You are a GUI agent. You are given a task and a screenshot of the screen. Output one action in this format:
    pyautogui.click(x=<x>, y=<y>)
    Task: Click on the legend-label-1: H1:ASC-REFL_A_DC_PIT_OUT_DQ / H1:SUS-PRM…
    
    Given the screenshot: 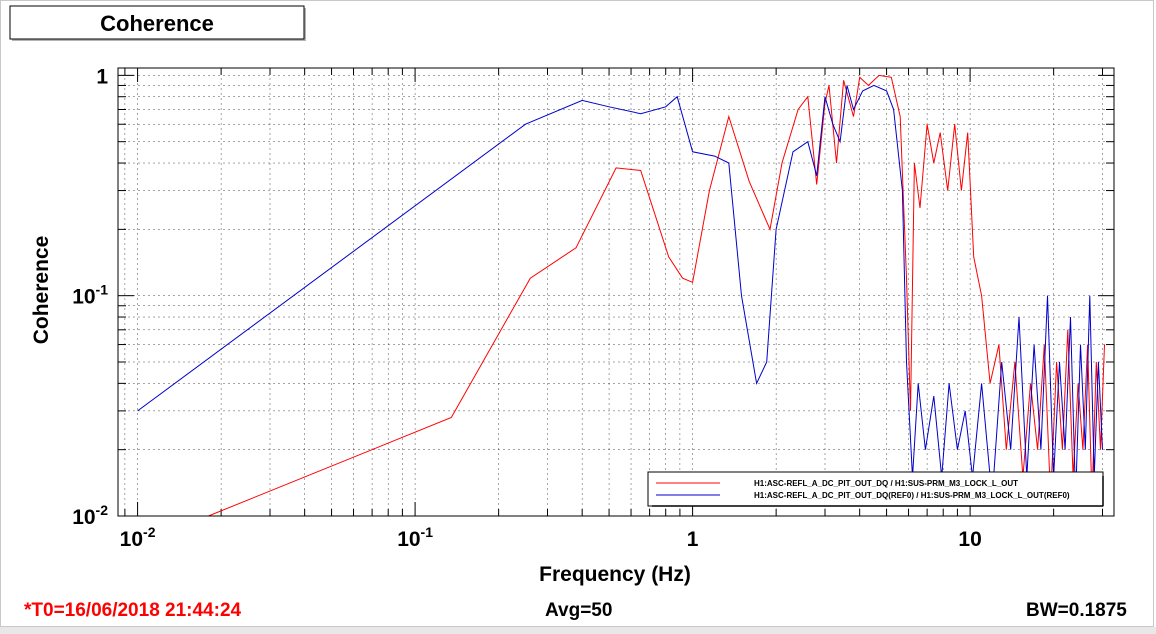 What is the action you would take?
    pyautogui.click(x=886, y=483)
    